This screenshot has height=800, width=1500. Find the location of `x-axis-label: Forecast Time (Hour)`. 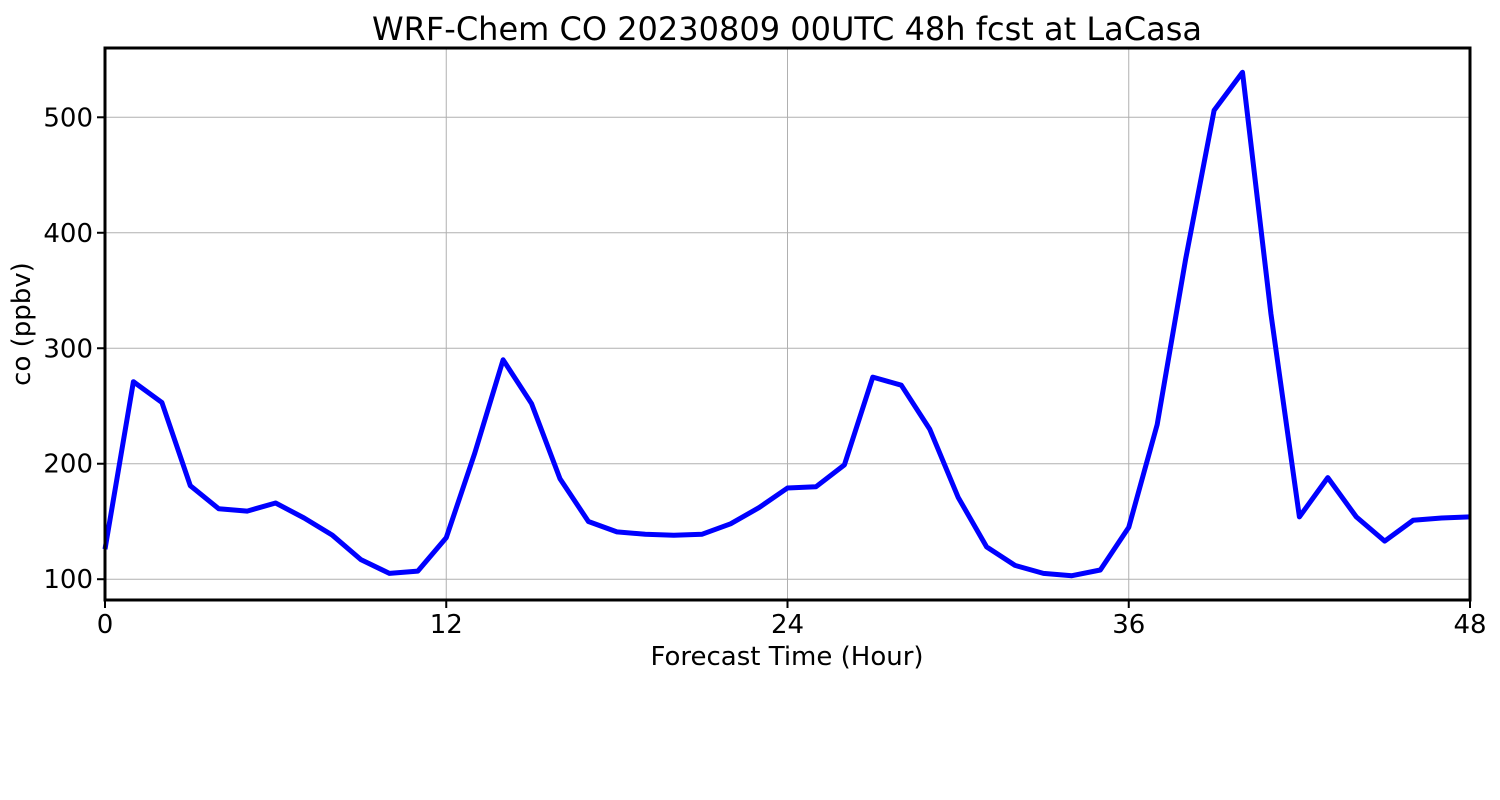

x-axis-label: Forecast Time (Hour) is located at coordinates (786, 657).